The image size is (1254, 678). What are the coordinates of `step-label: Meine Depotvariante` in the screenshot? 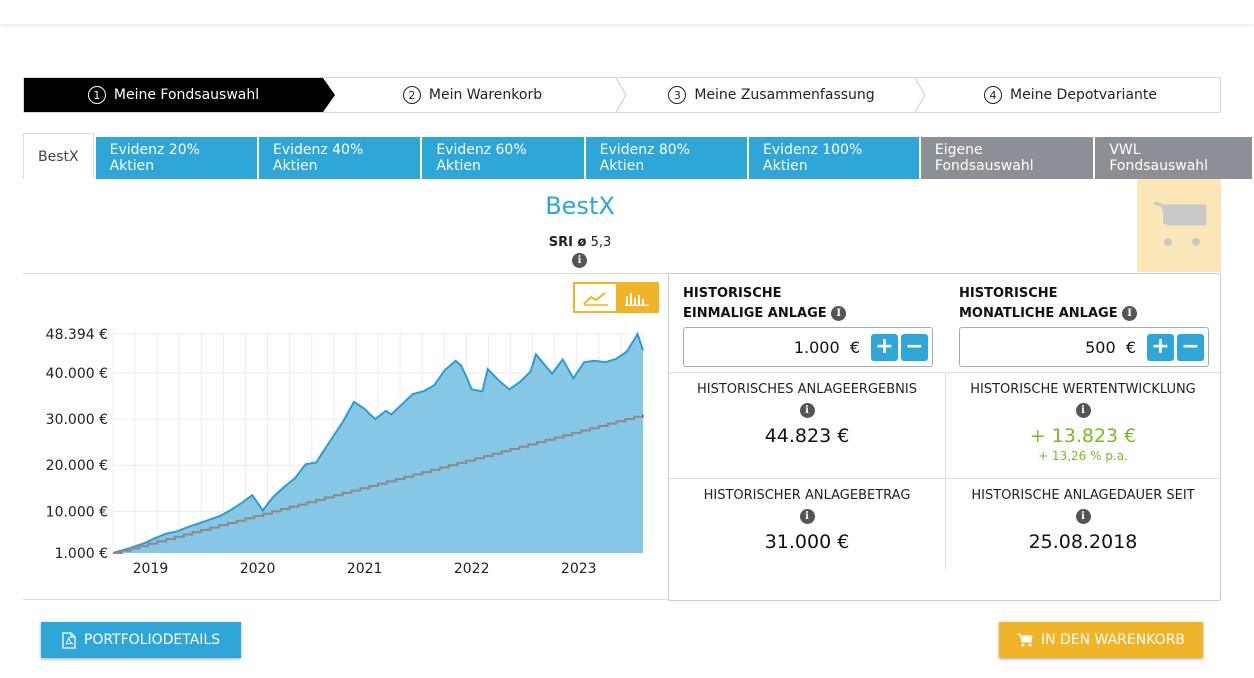 It's located at (1083, 95).